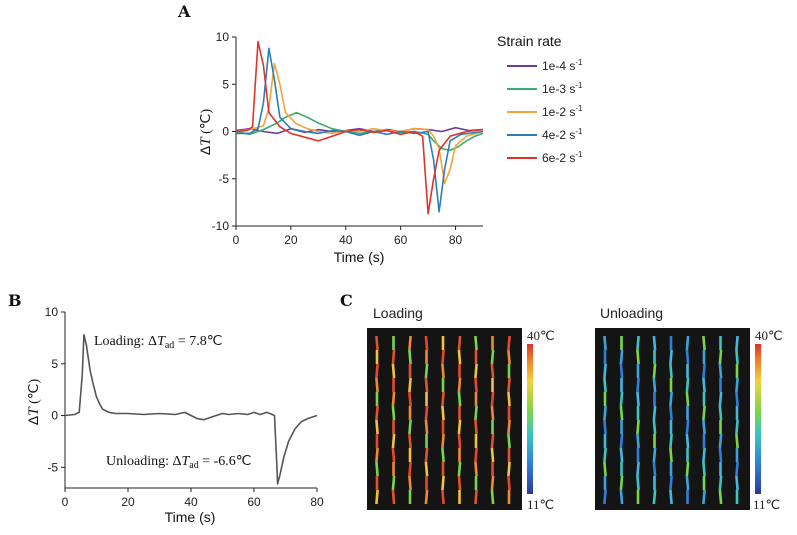  What do you see at coordinates (401, 240) in the screenshot?
I see `panel-a-x-tick-label: 60` at bounding box center [401, 240].